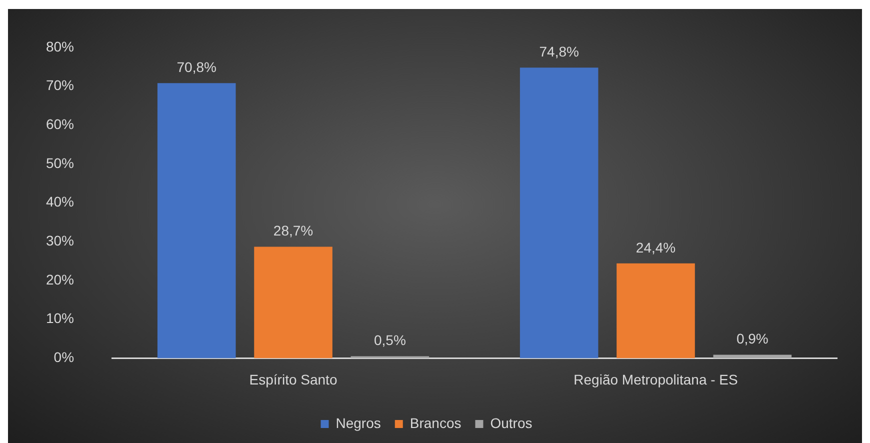  What do you see at coordinates (390, 340) in the screenshot?
I see `data-label: 0,5%` at bounding box center [390, 340].